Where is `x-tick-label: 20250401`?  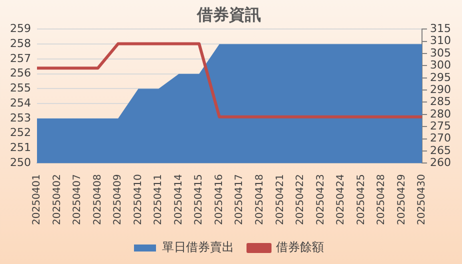 x-tick-label: 20250401 is located at coordinates (37, 200).